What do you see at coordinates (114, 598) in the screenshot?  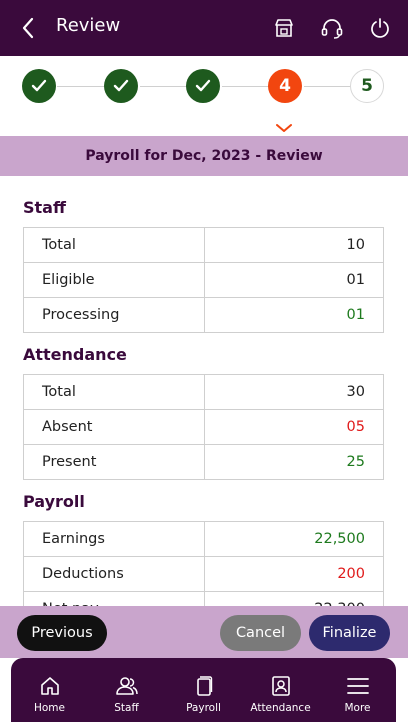 I see `row-label: Net pay` at bounding box center [114, 598].